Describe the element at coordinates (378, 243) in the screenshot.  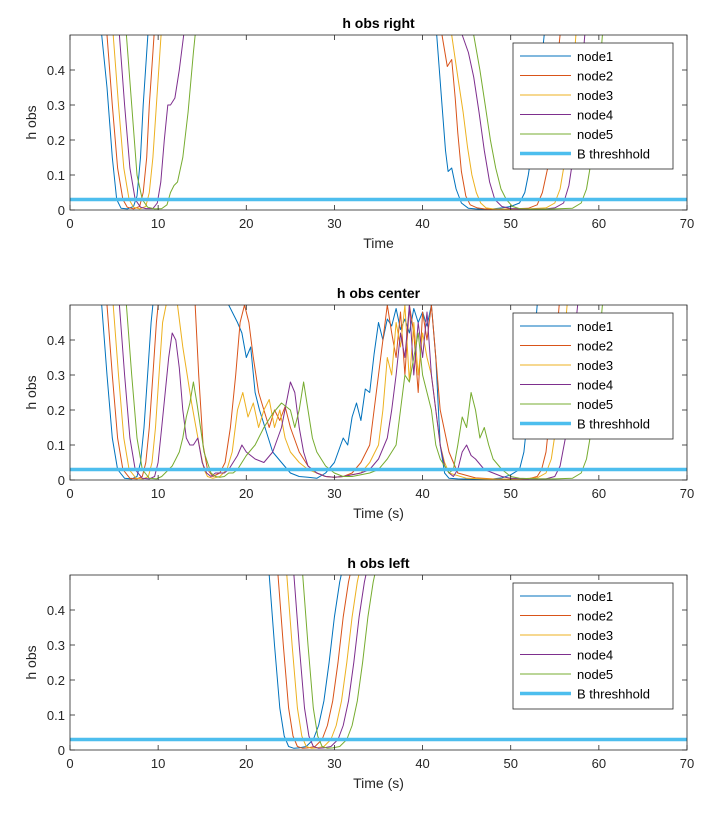
I see `x-axis-label: Time` at that location.